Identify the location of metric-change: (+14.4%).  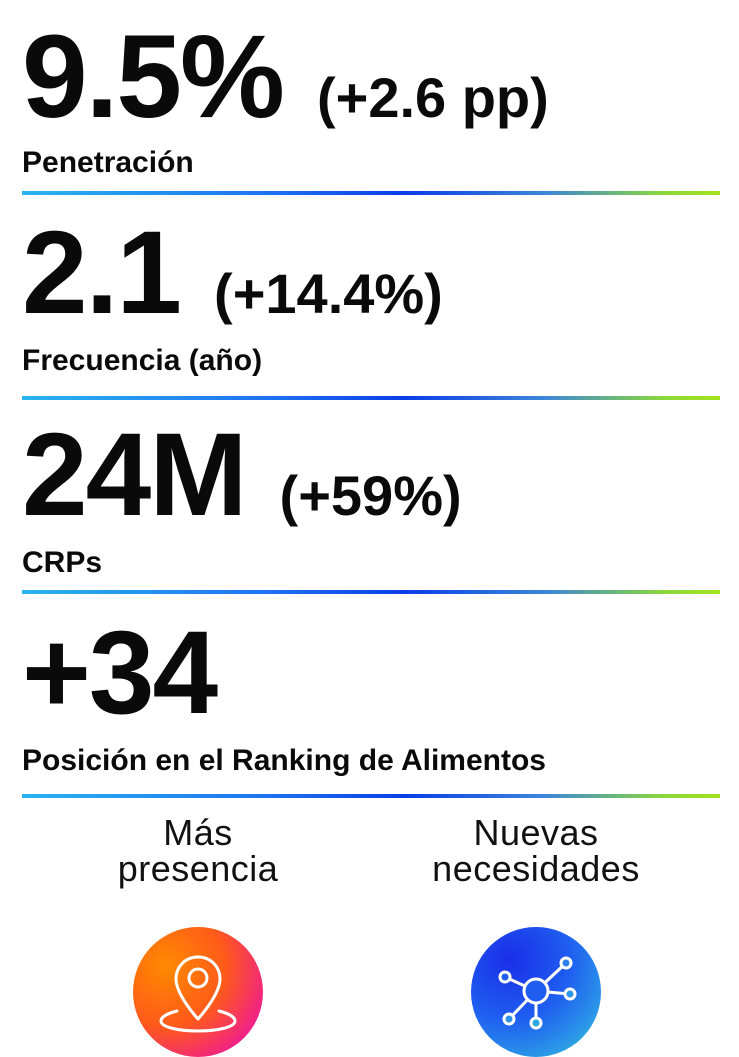
(328, 293).